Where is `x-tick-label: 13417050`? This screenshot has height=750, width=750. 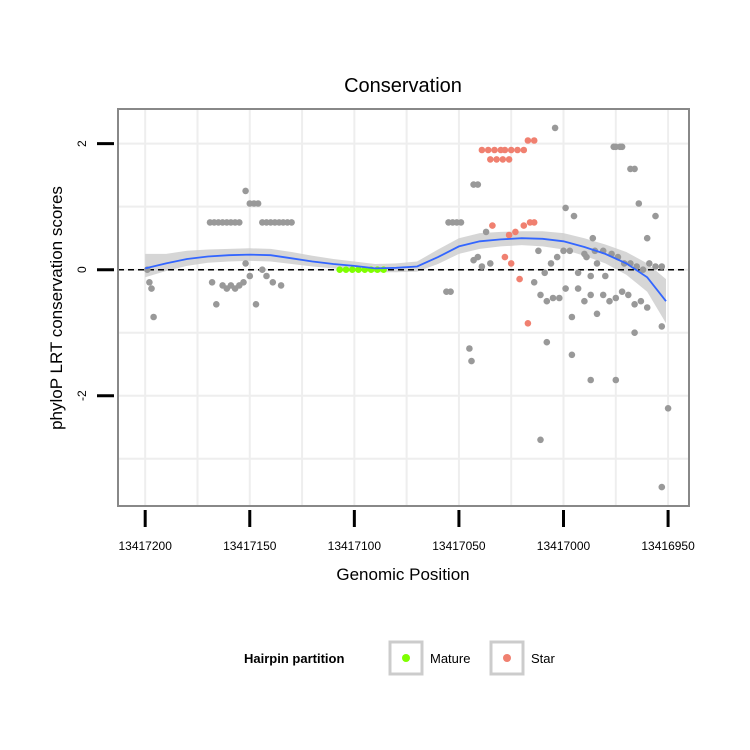 x-tick-label: 13417050 is located at coordinates (459, 546).